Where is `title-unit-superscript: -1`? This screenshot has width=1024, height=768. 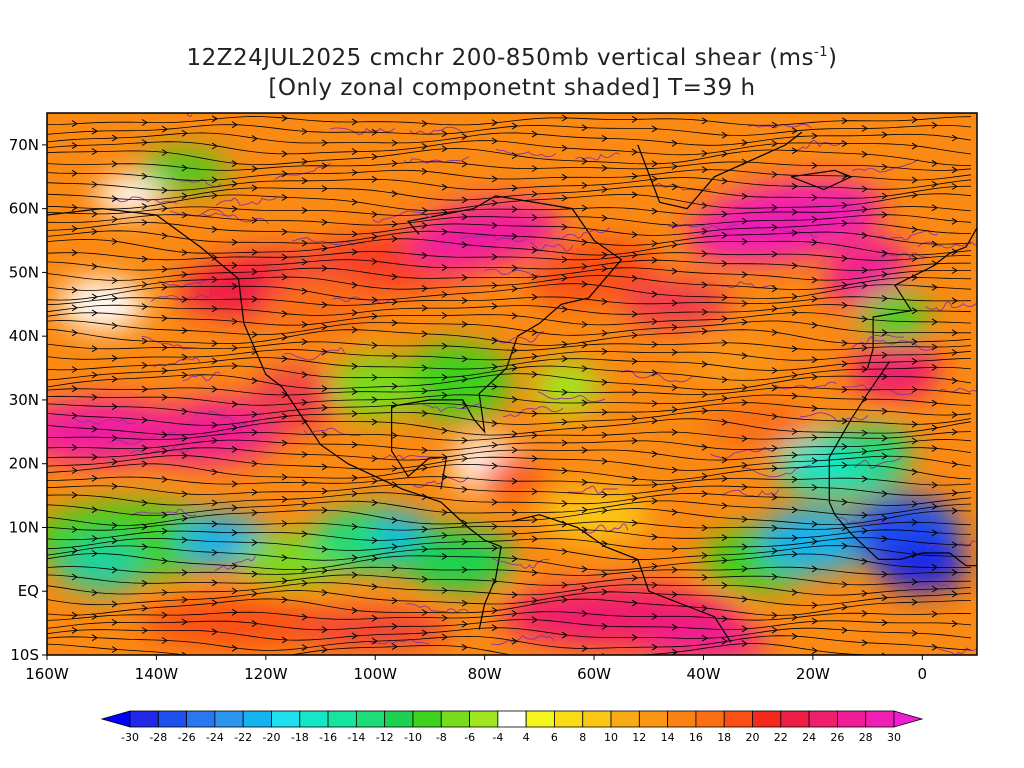 title-unit-superscript: -1 is located at coordinates (821, 52).